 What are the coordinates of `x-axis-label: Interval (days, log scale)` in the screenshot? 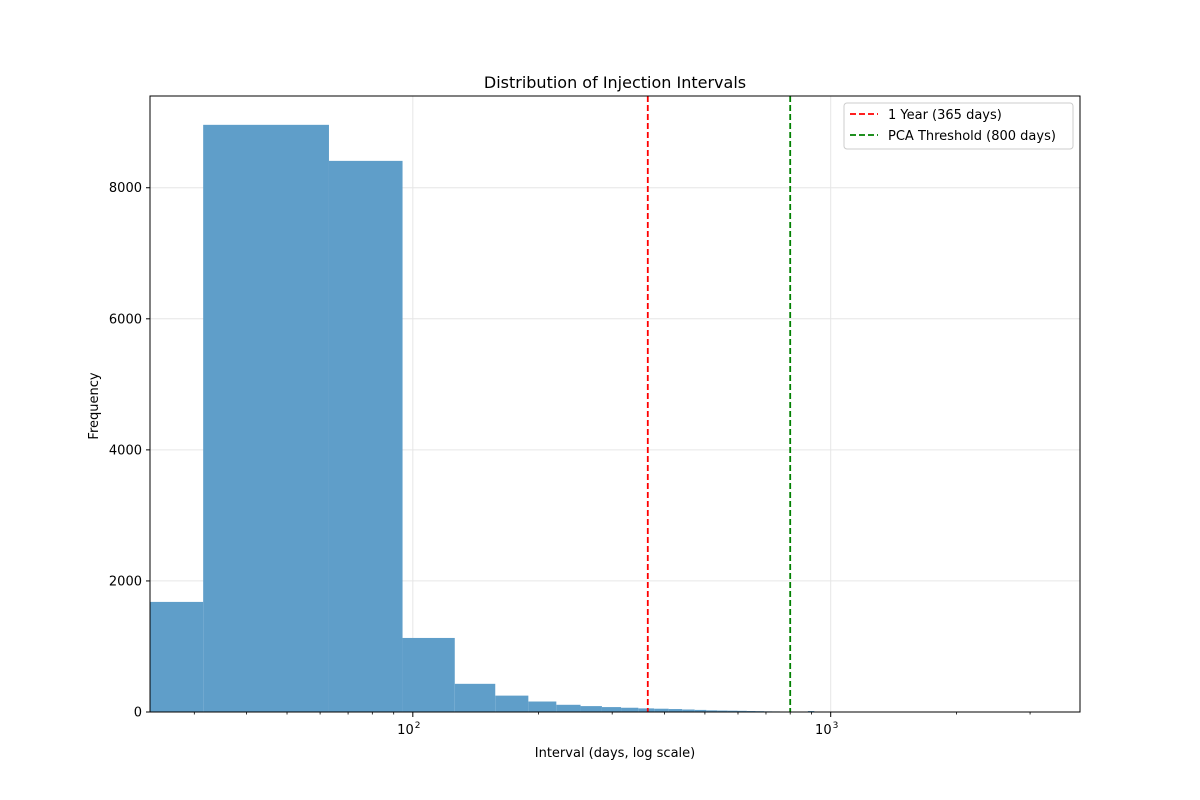 It's located at (615, 753).